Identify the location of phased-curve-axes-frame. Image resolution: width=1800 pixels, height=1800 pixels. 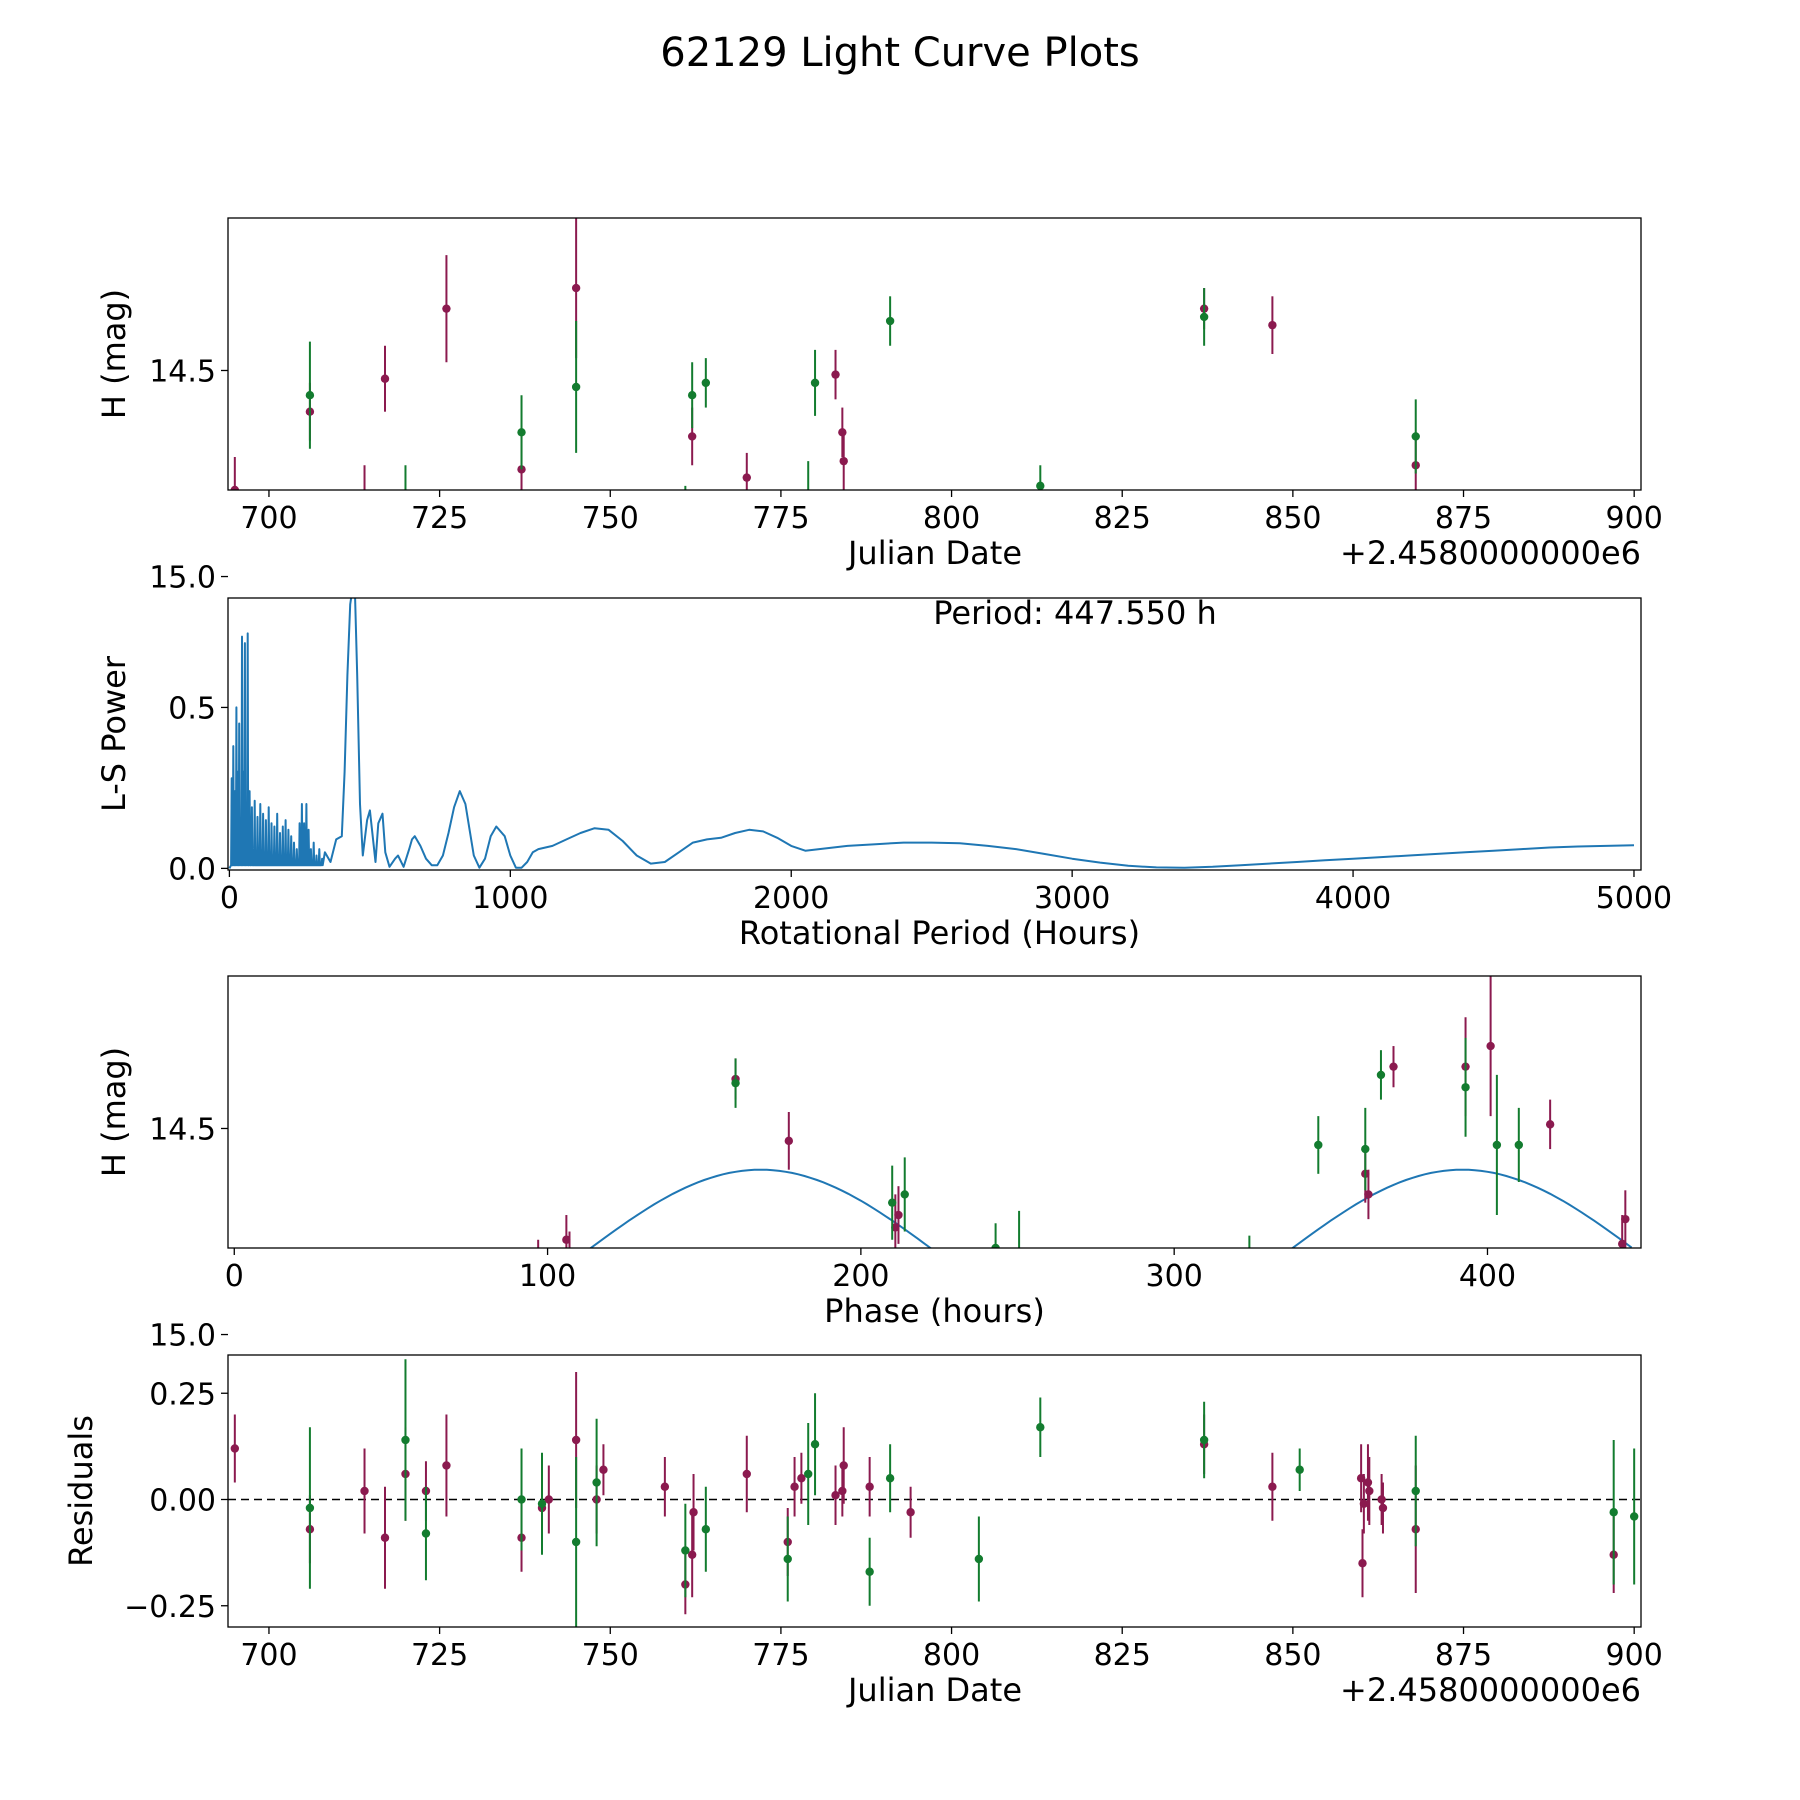
(934, 1112).